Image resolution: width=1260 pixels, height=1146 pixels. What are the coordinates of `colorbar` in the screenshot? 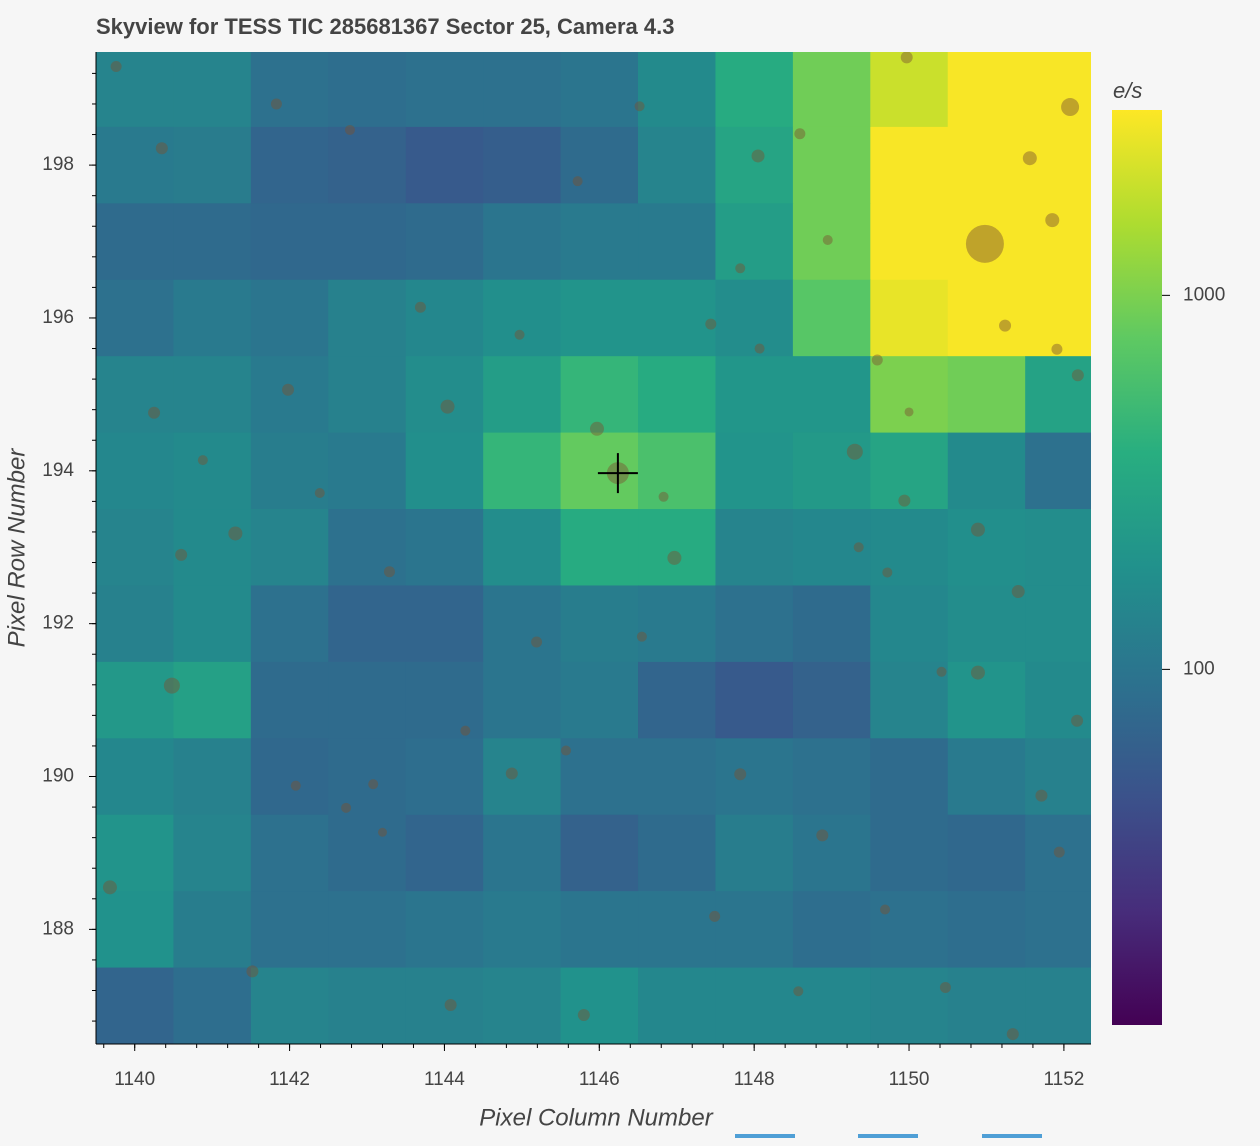 It's located at (1137, 567).